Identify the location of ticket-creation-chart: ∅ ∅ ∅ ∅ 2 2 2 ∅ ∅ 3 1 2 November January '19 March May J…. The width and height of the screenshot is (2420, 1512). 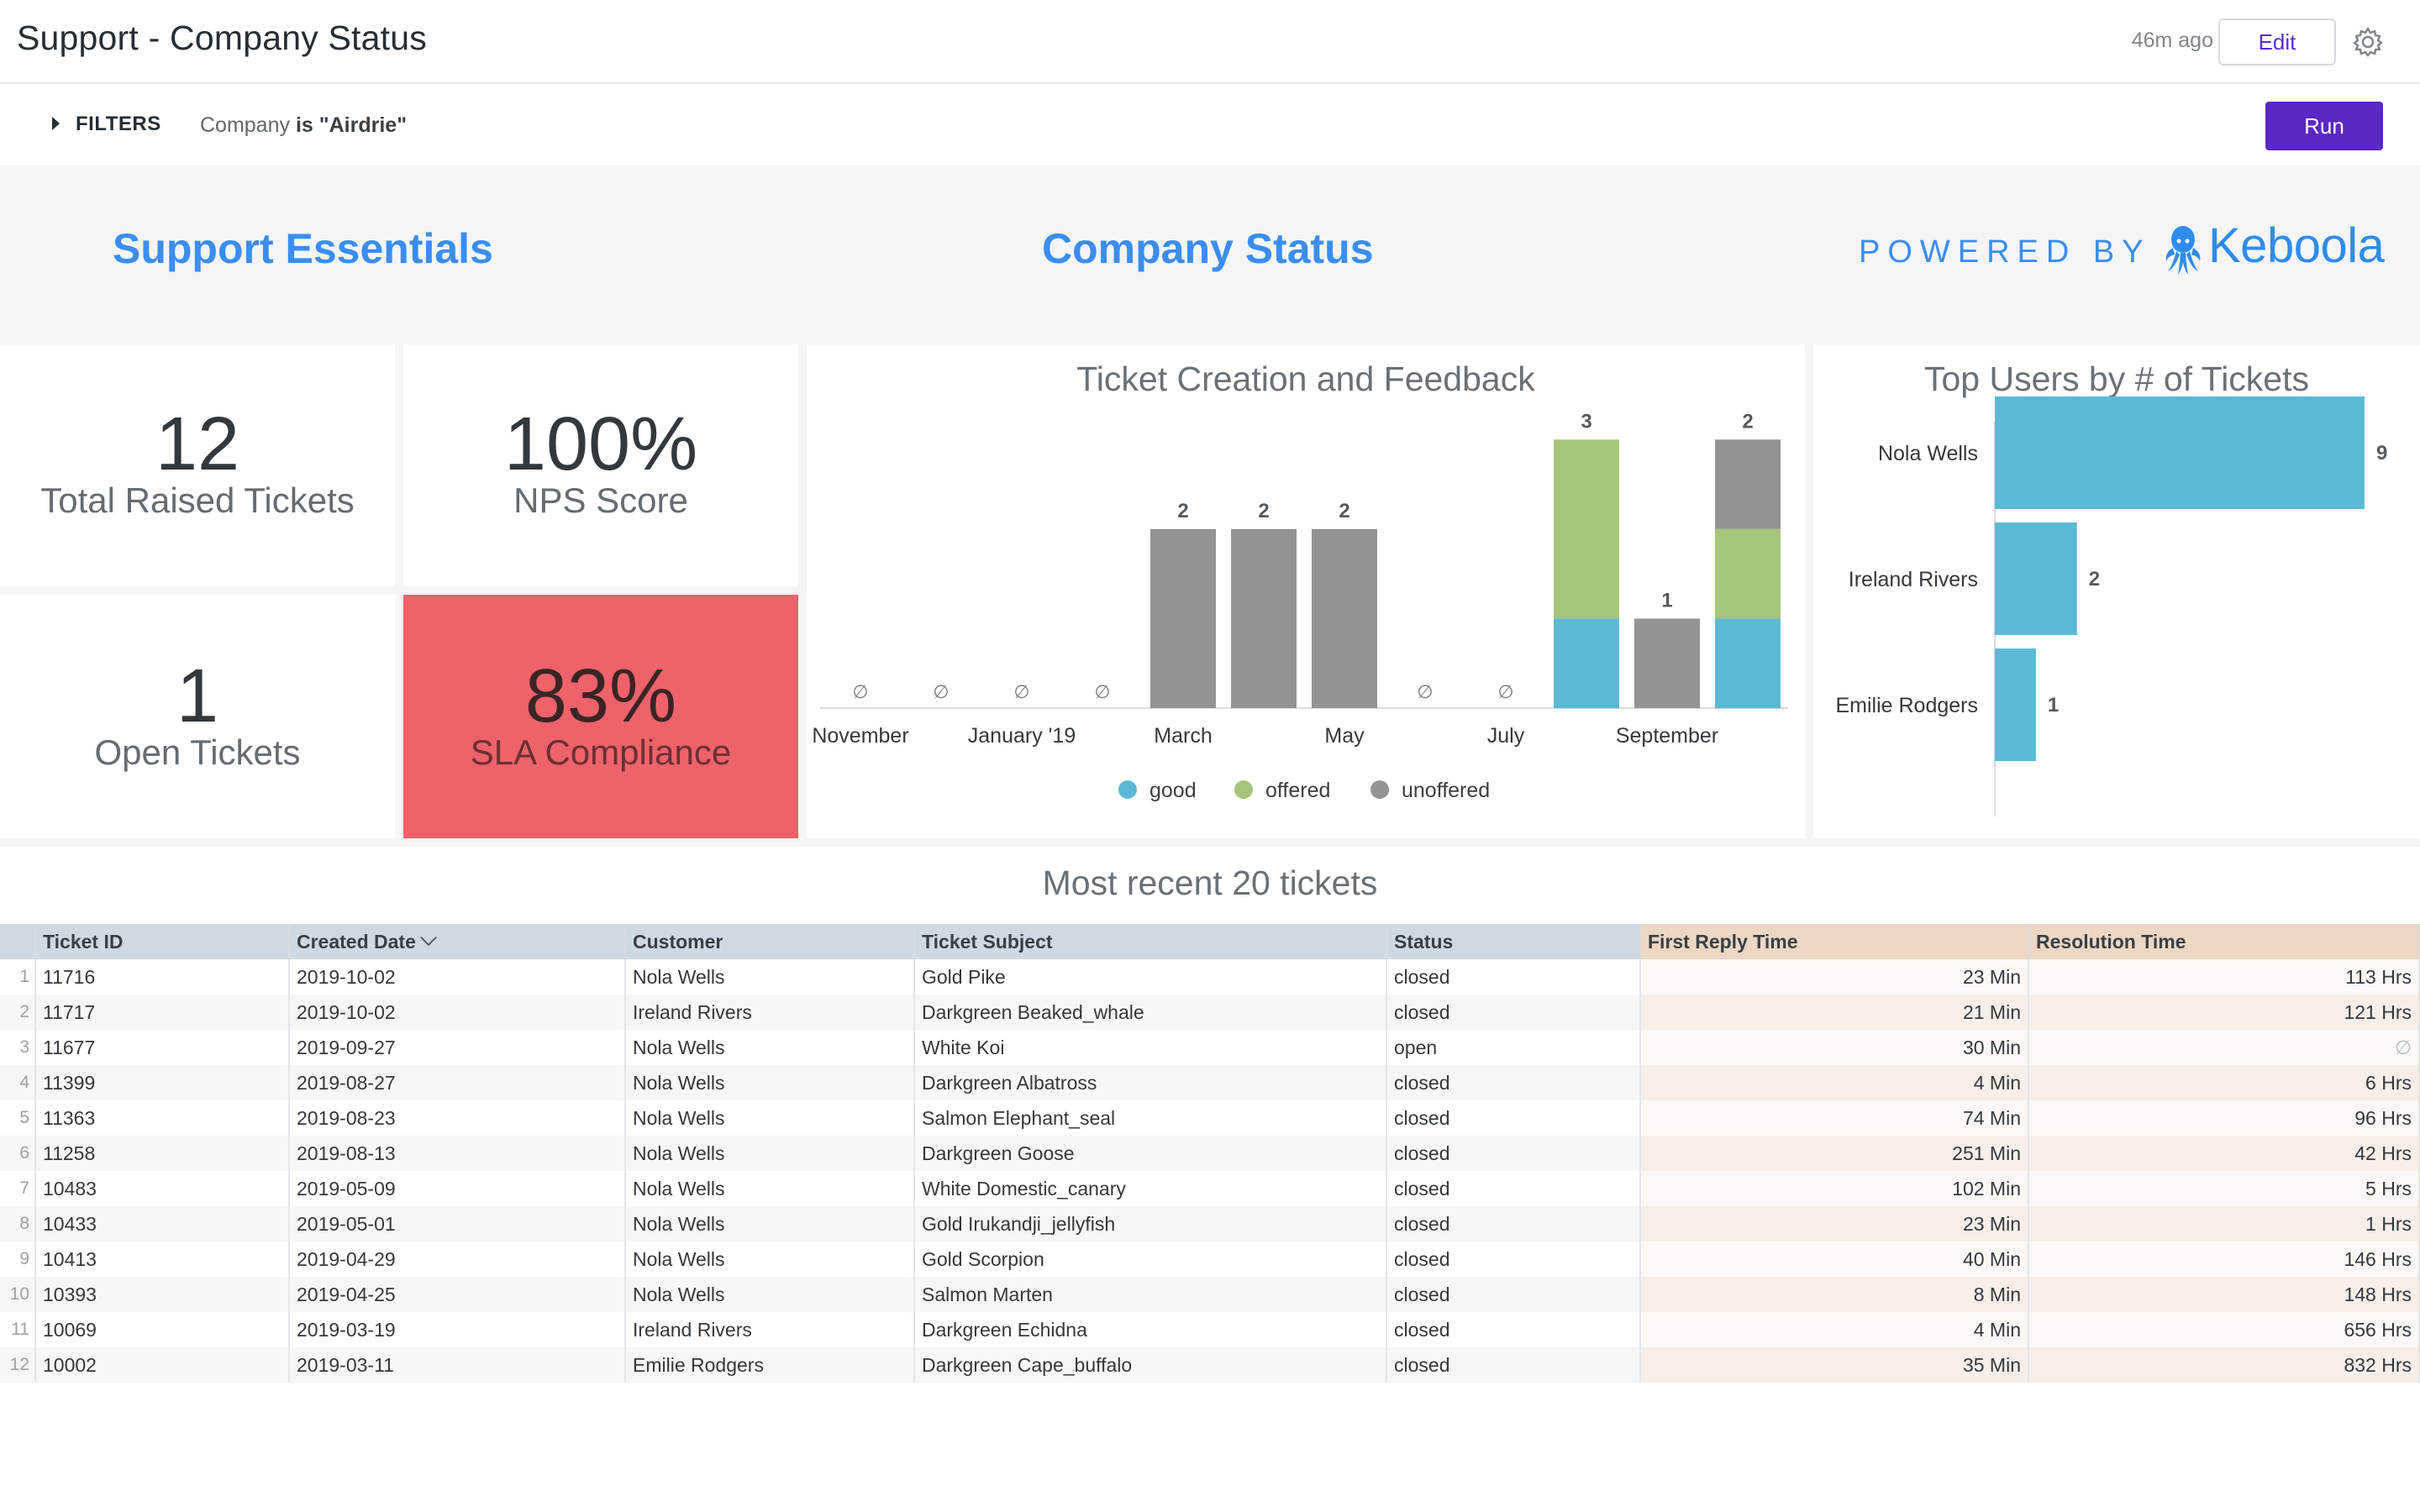
(1300, 606).